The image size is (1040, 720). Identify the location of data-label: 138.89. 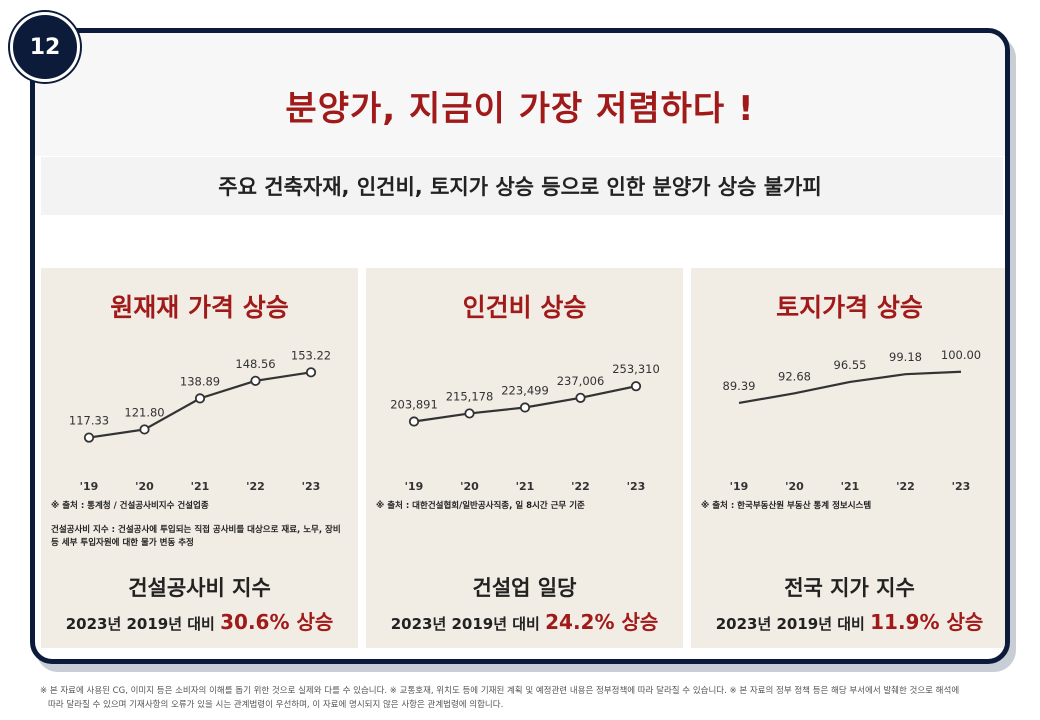
(200, 381).